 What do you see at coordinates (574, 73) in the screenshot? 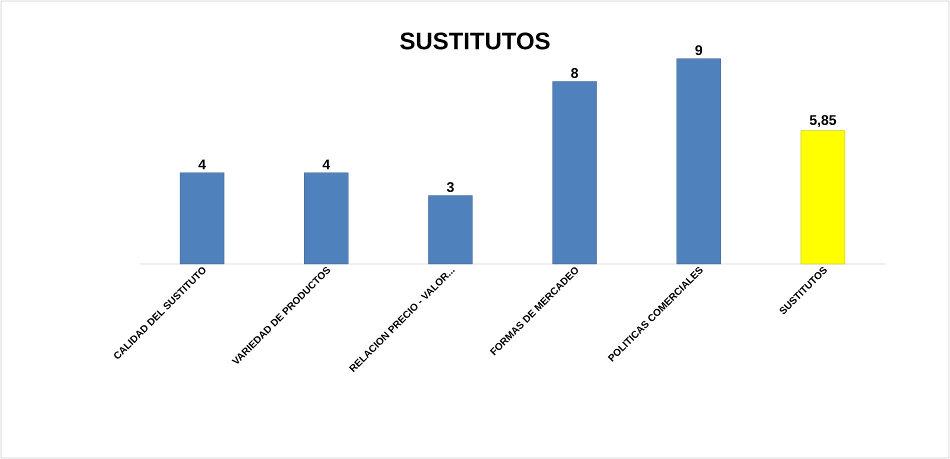
I see `data-label: 8` at bounding box center [574, 73].